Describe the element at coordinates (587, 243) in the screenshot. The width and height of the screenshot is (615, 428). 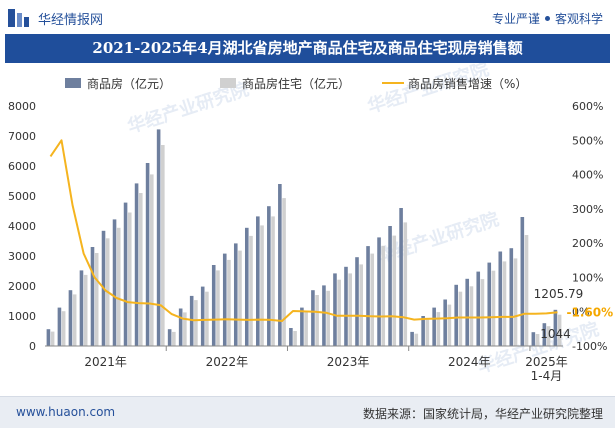
I see `y-right-tick: 200%` at that location.